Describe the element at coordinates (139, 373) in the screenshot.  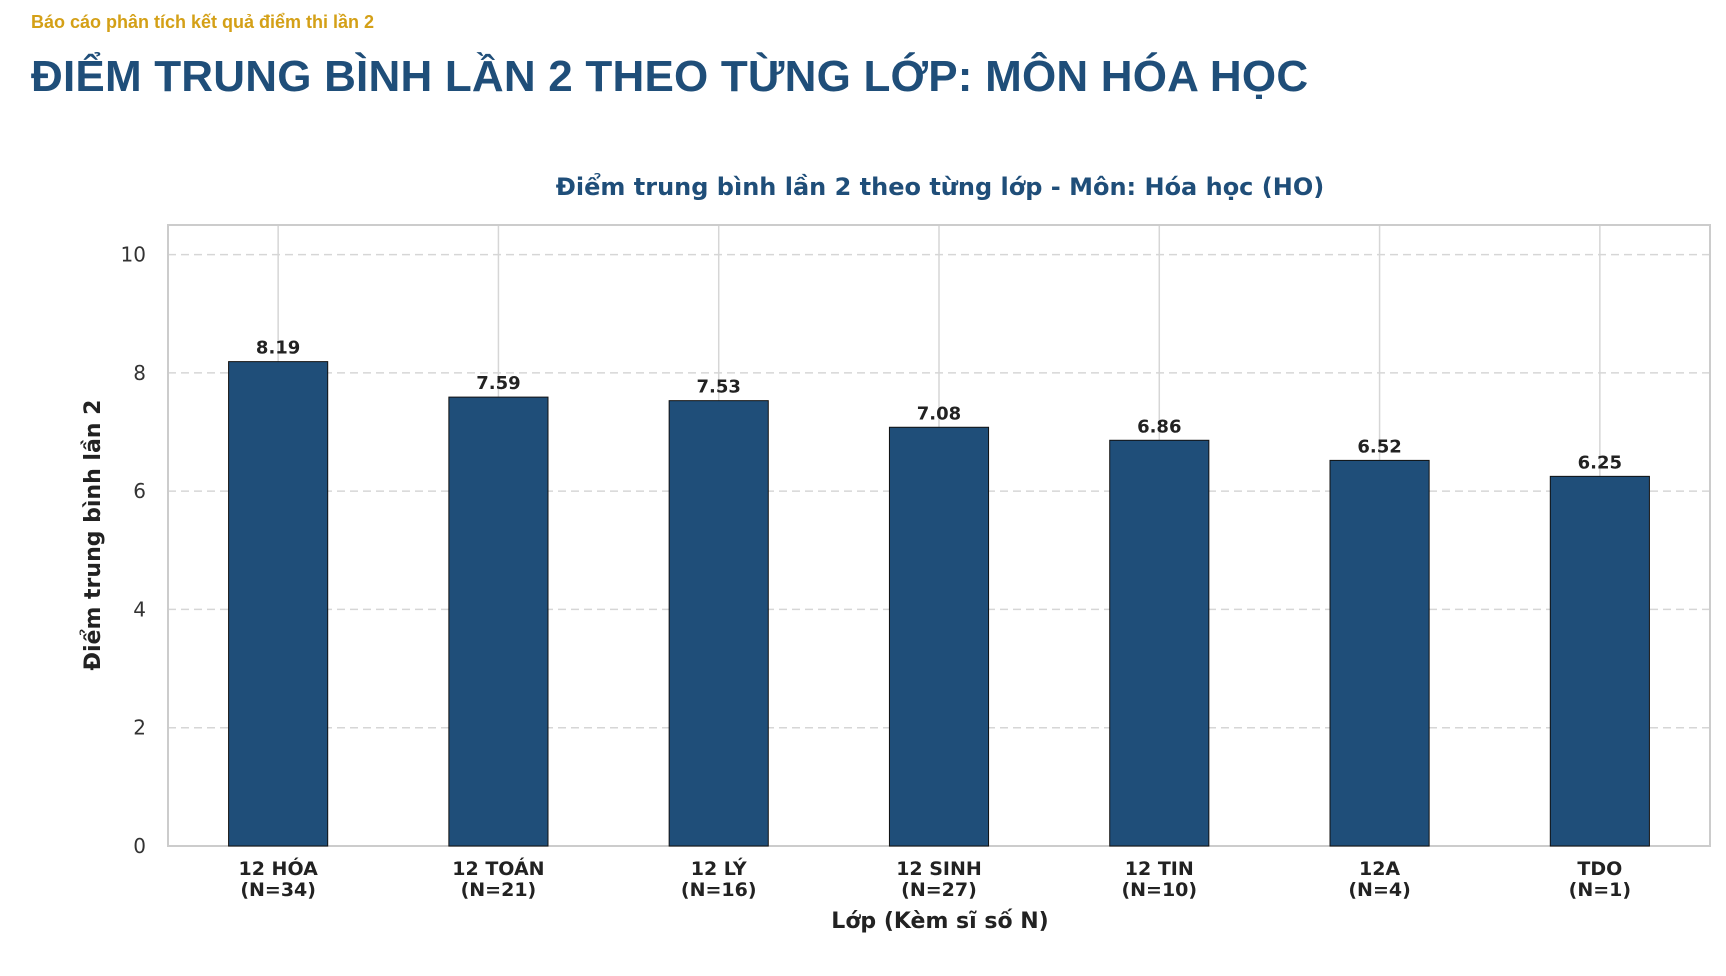
I see `y-tick-label: 8` at that location.